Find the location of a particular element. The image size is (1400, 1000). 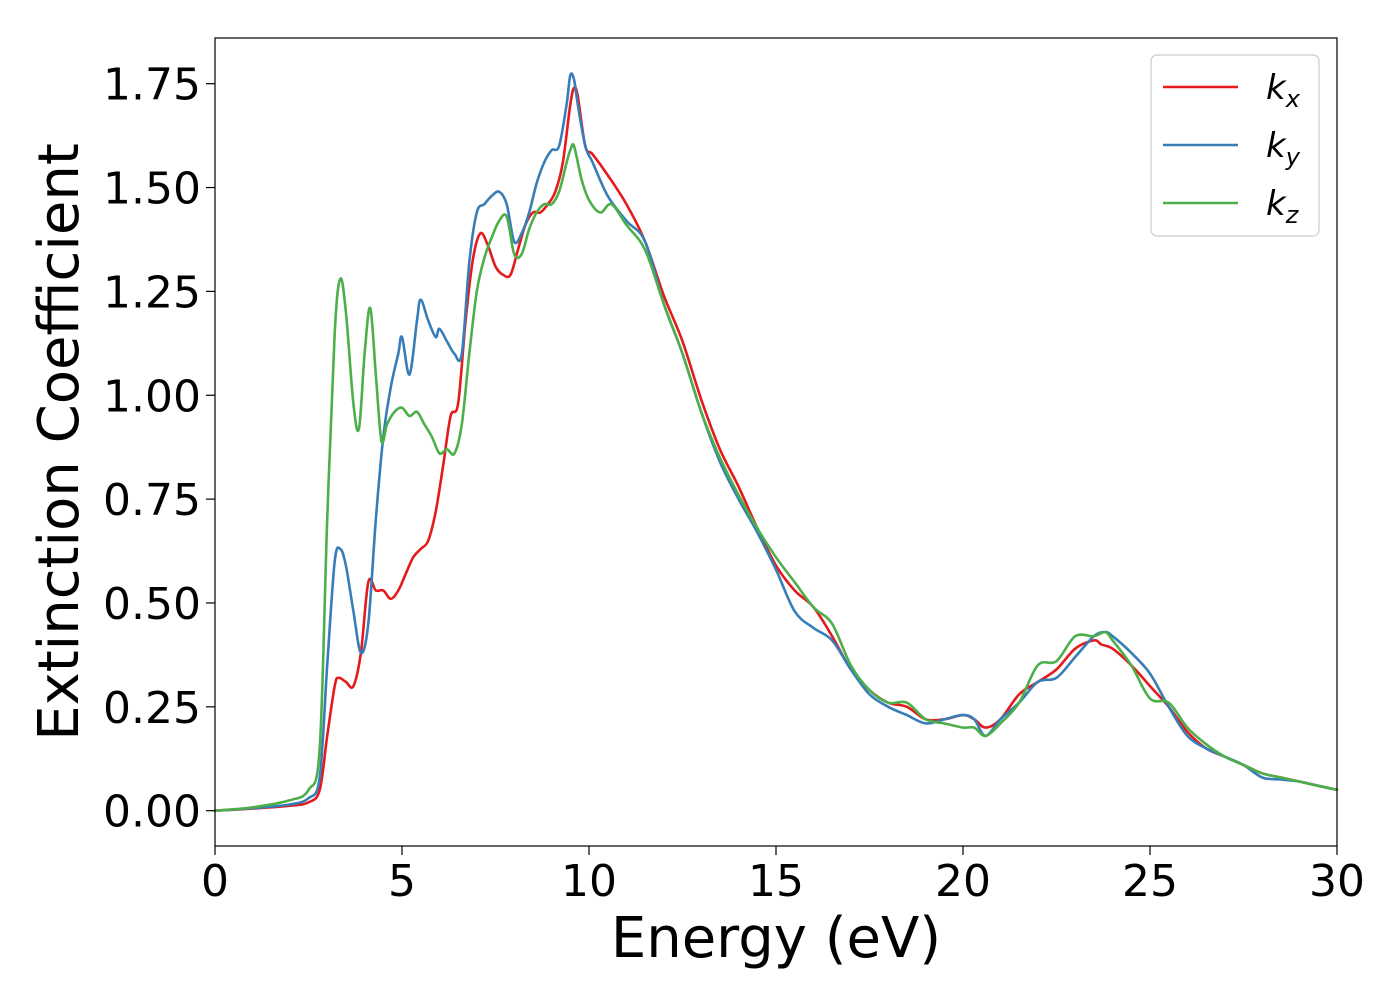

x-axis-title: Energy (eV) is located at coordinates (776, 938).